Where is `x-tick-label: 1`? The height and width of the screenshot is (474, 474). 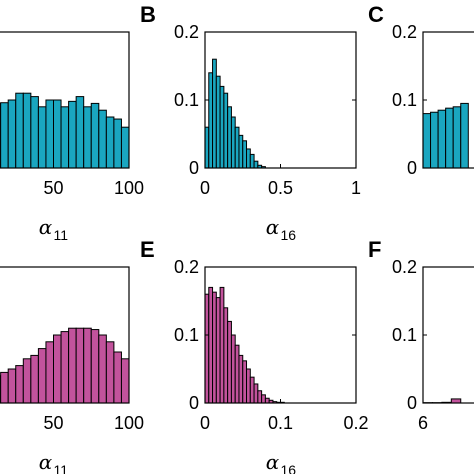 x-tick-label: 1 is located at coordinates (356, 188).